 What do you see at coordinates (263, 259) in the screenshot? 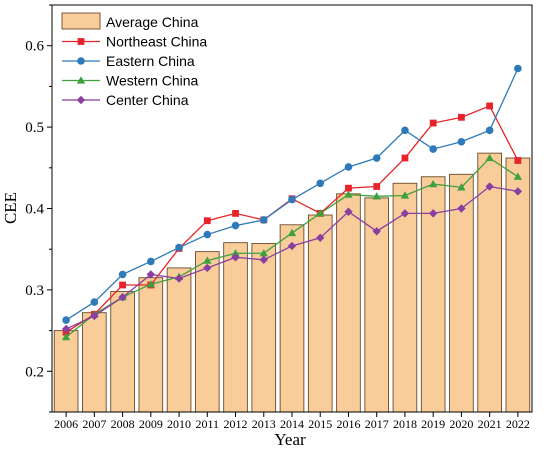
I see `point-center-china-2013` at bounding box center [263, 259].